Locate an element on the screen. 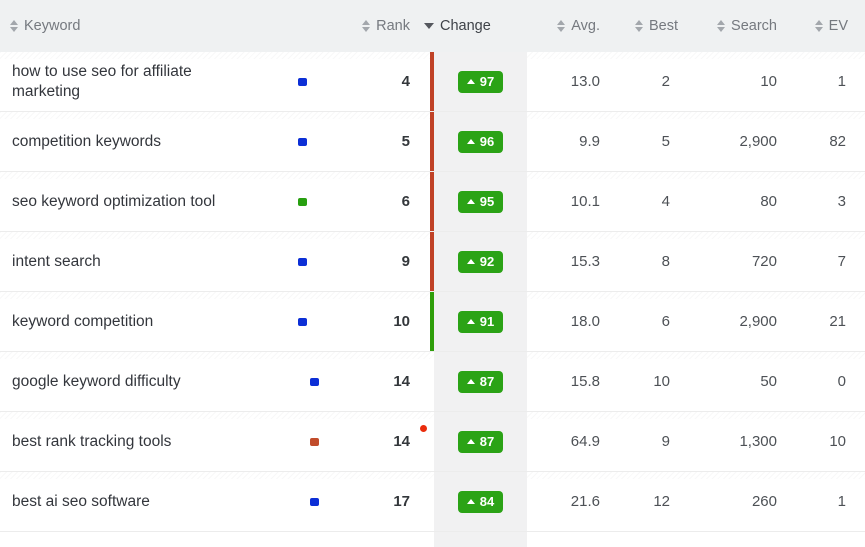 This screenshot has height=547, width=865. keyword-label: how to use seo for affiliate marketing is located at coordinates (102, 81).